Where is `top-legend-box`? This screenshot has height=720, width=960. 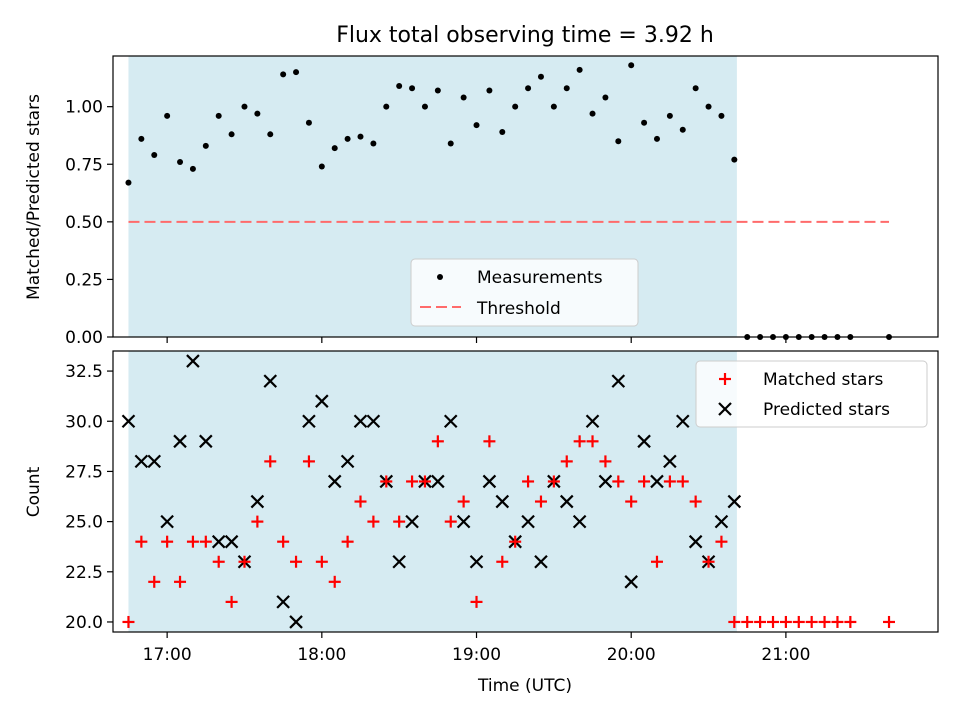
top-legend-box is located at coordinates (524, 292).